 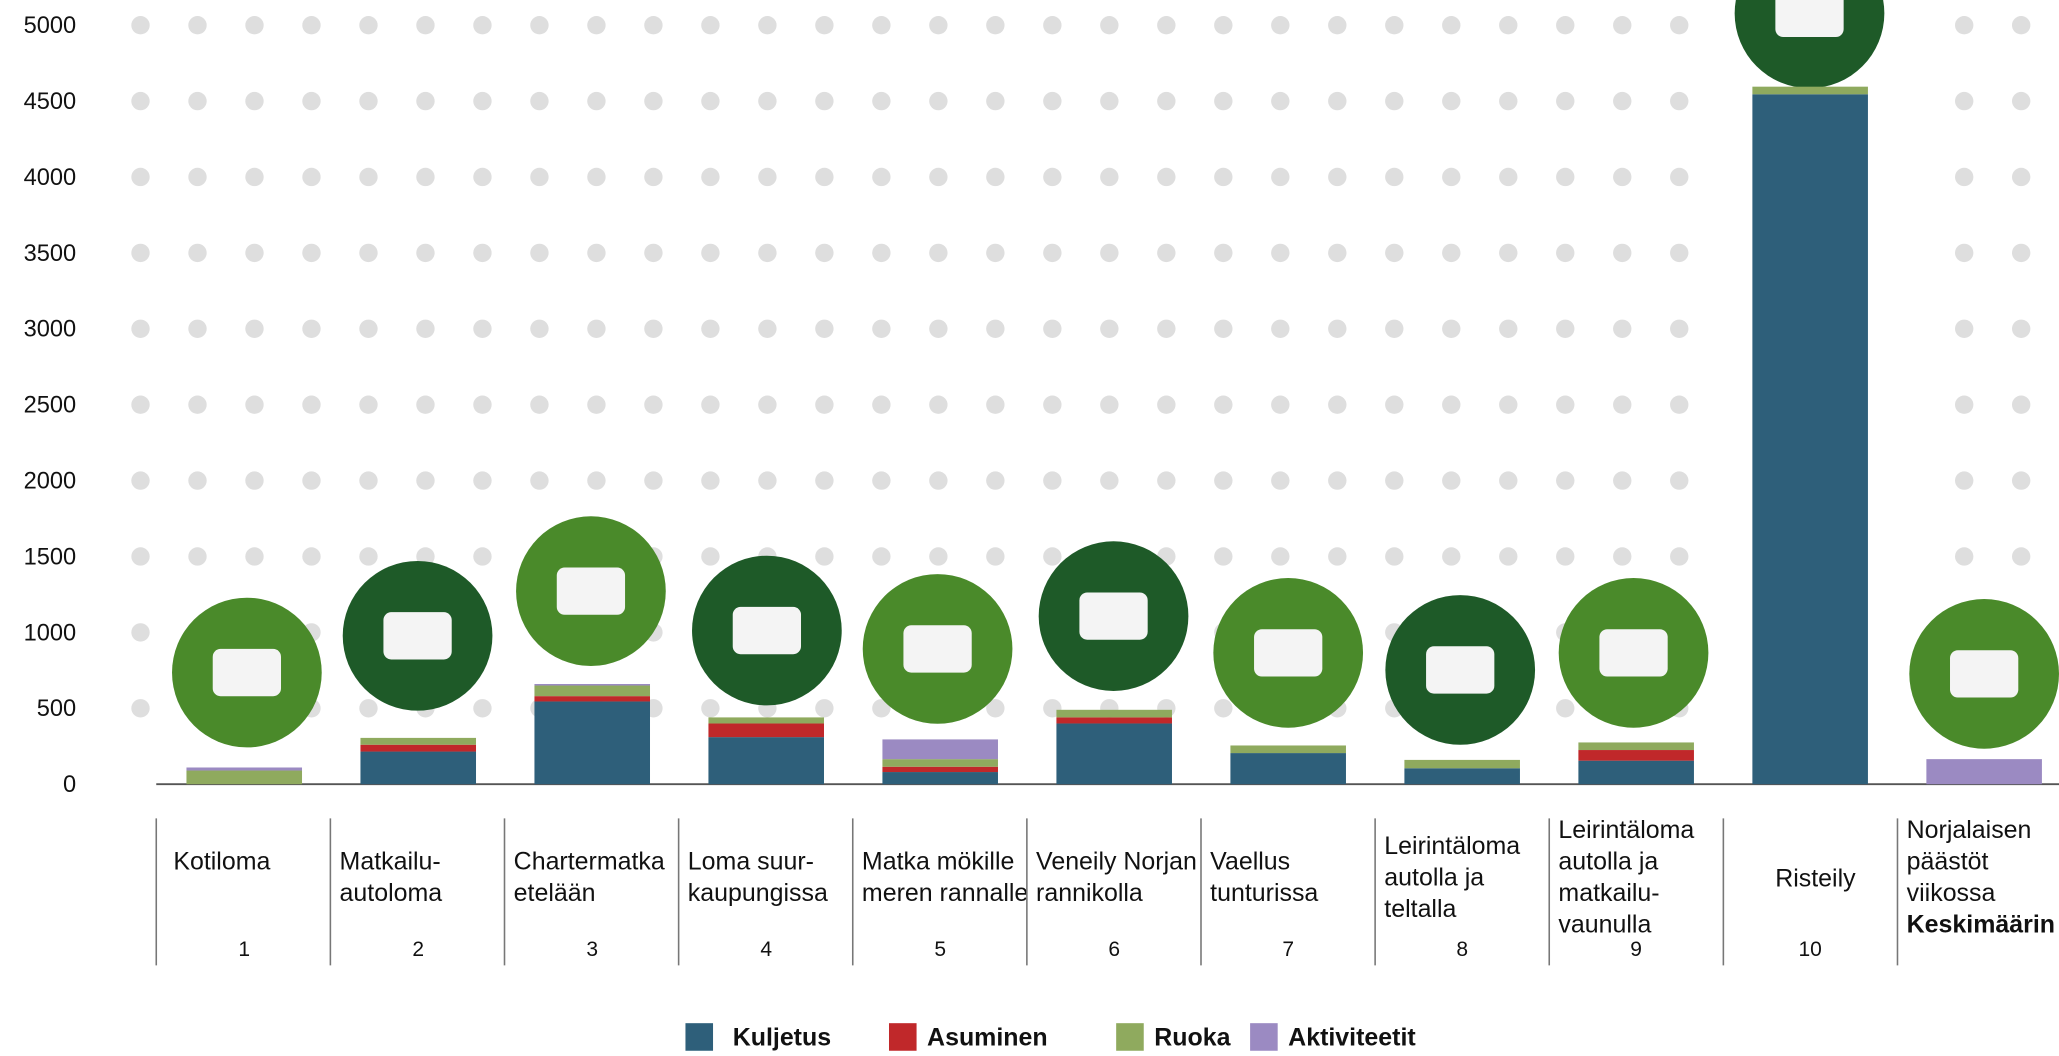 What do you see at coordinates (1636, 949) in the screenshot?
I see `category-number: 9` at bounding box center [1636, 949].